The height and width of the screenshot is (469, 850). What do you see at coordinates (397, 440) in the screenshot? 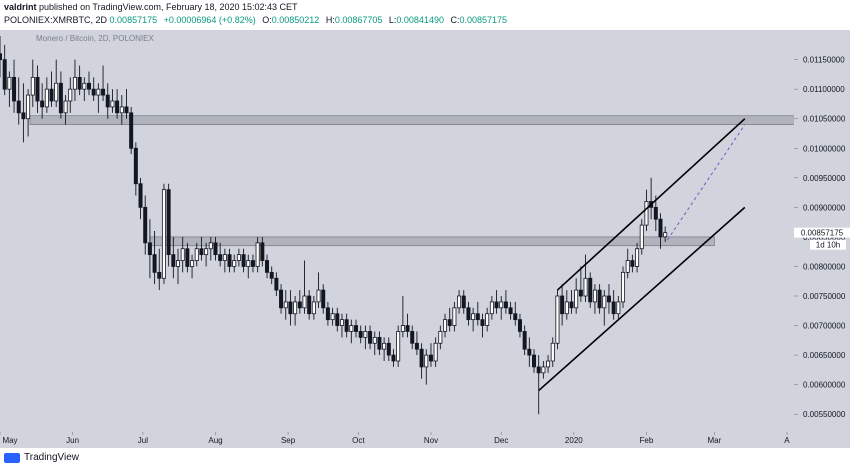
I see `time-axis` at bounding box center [397, 440].